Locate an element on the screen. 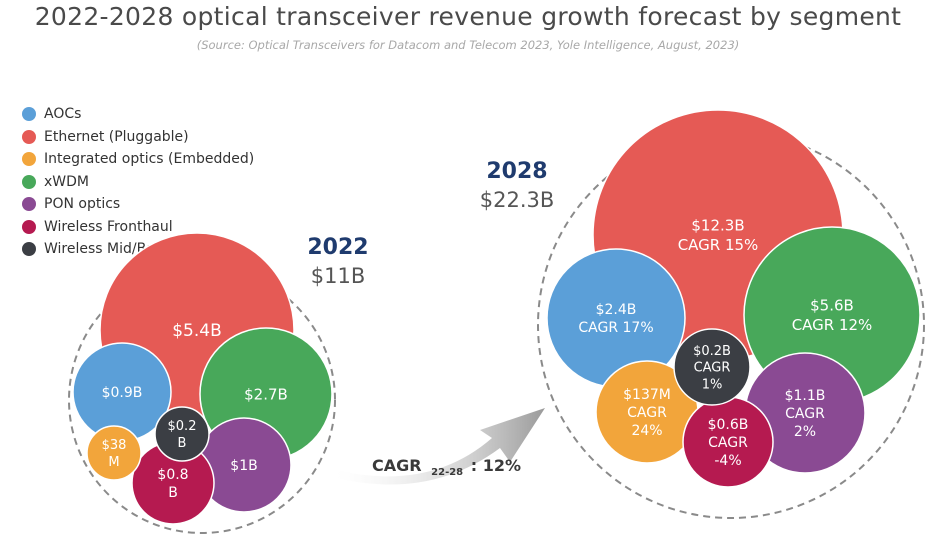 The height and width of the screenshot is (538, 936). bubble-2022-wireless-mid-backhaul is located at coordinates (182, 434).